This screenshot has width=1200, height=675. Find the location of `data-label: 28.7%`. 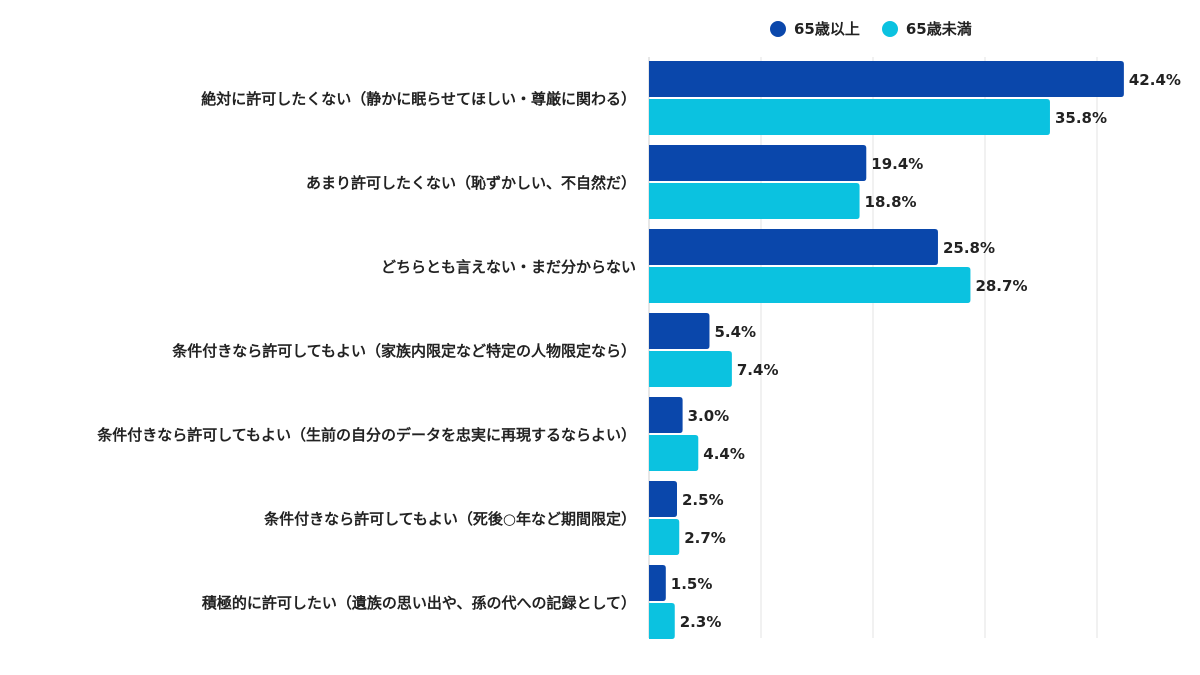

data-label: 28.7% is located at coordinates (1001, 286).